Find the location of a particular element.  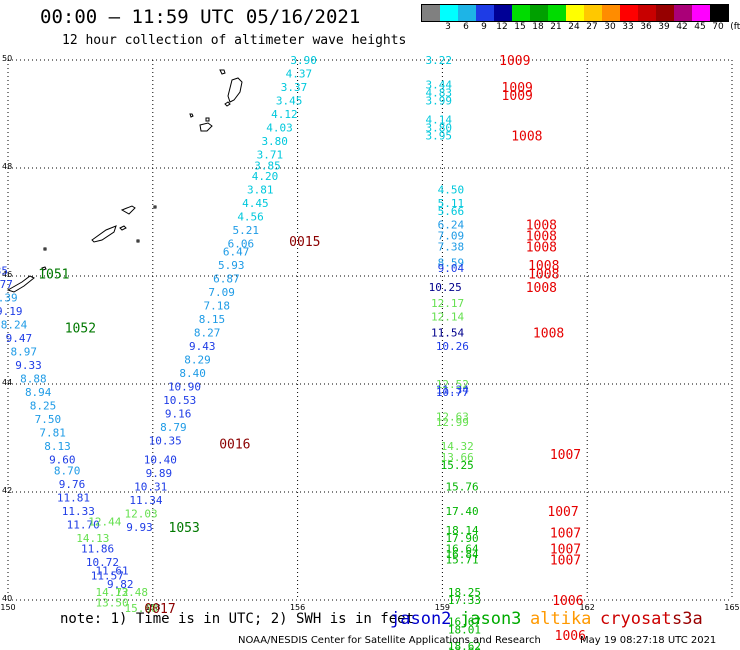

pressure-label: 1009 is located at coordinates (517, 88).